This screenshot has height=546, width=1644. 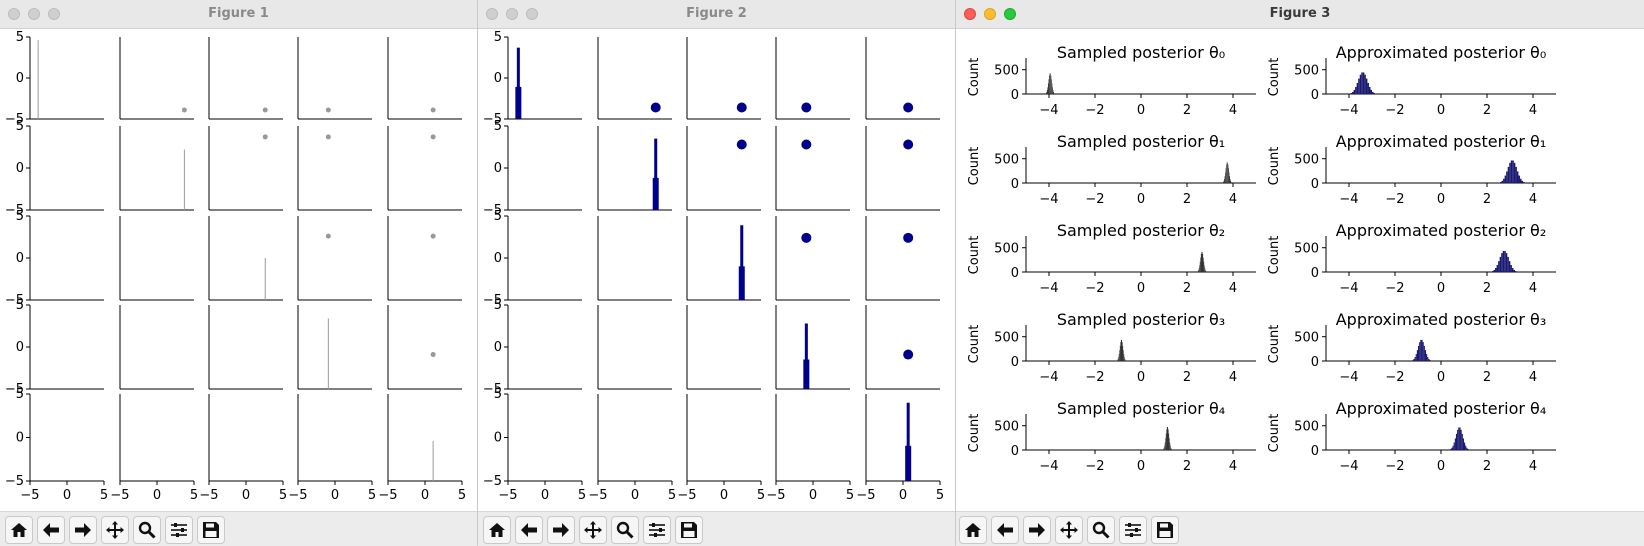 I want to click on scatter-point, so click(x=184, y=110).